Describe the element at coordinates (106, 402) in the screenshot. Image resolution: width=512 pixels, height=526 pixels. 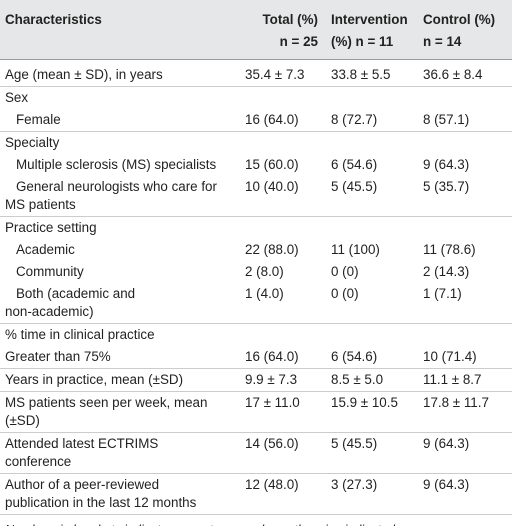
I see `text-line: MS patients seen per week, mean` at that location.